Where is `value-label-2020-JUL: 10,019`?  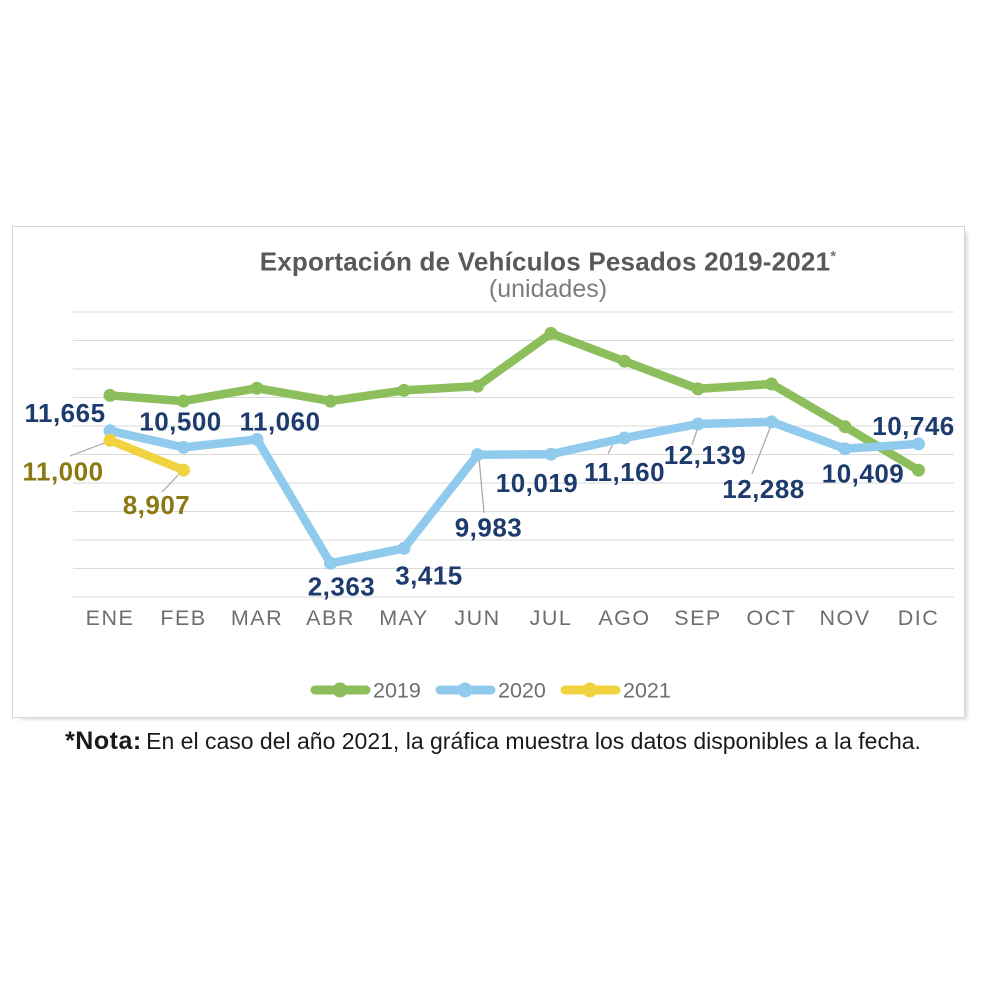 value-label-2020-JUL: 10,019 is located at coordinates (537, 483).